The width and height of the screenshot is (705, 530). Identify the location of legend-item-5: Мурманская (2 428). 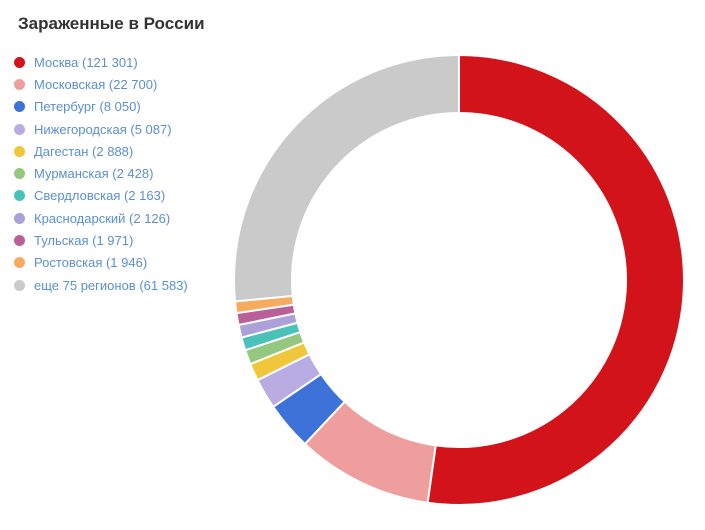
(101, 173).